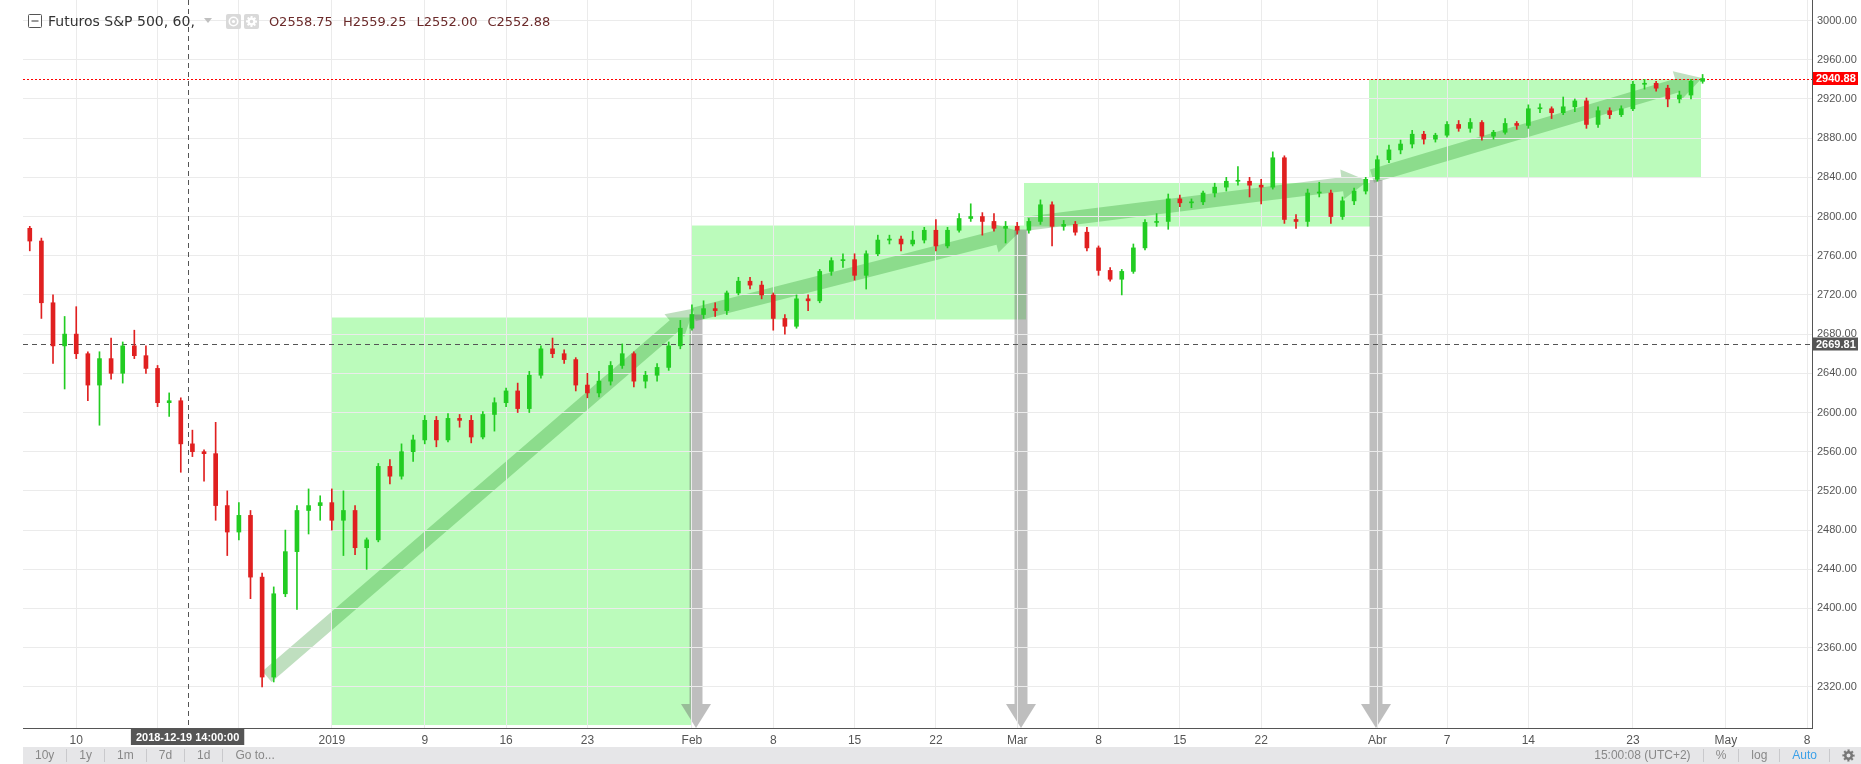 The height and width of the screenshot is (764, 1861). What do you see at coordinates (1837, 489) in the screenshot?
I see `y-tick-label: 2520.00` at bounding box center [1837, 489].